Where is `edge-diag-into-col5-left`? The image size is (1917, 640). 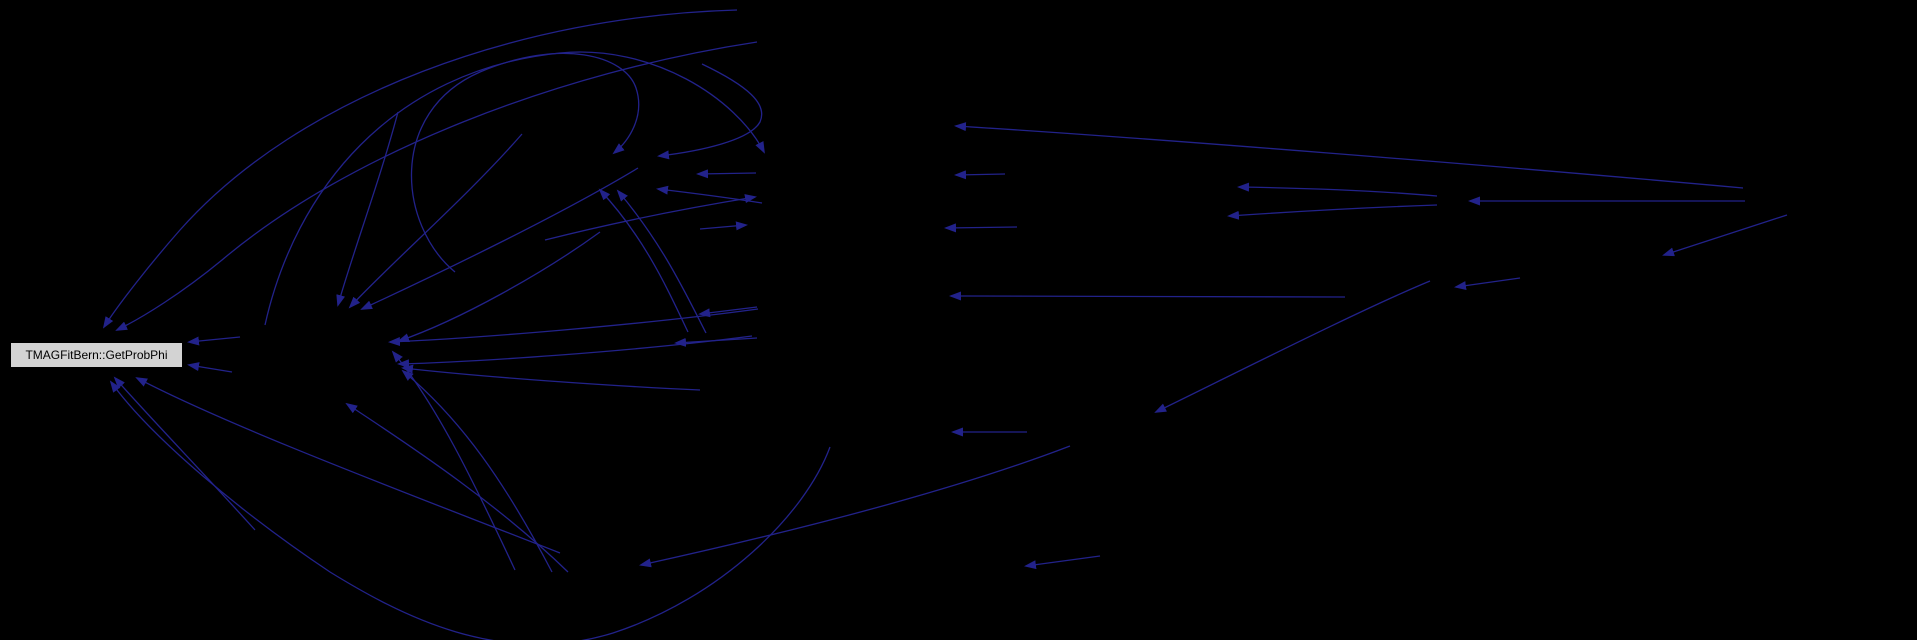
edge-diag-into-col5-left is located at coordinates (650, 217).